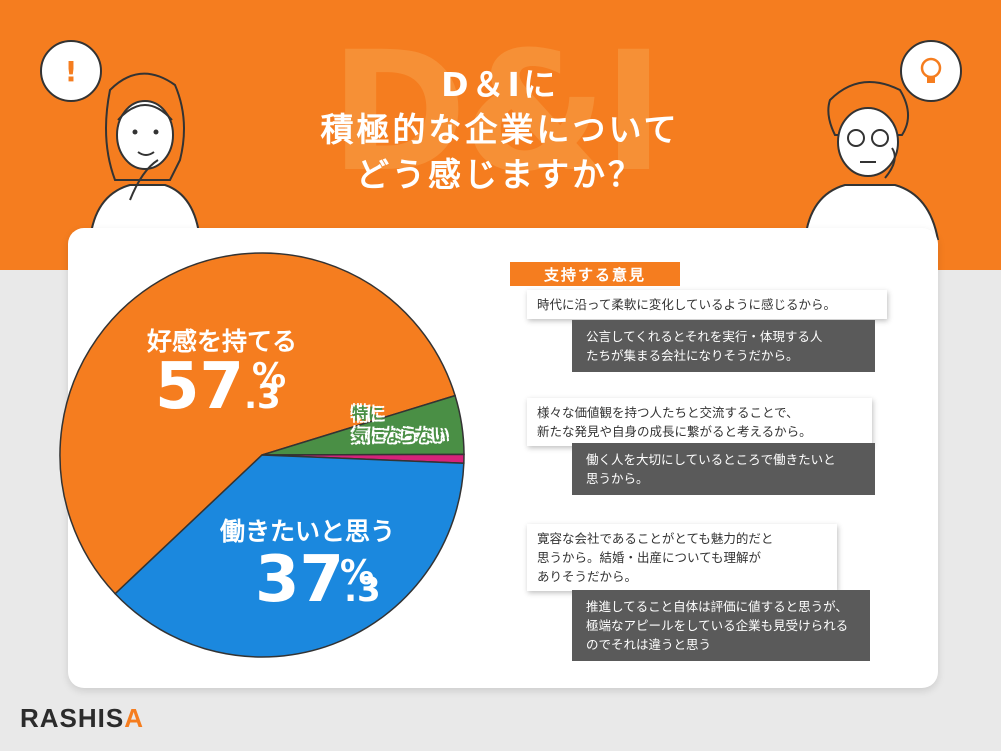 The height and width of the screenshot is (751, 1001). I want to click on man-illustration, so click(871, 160).